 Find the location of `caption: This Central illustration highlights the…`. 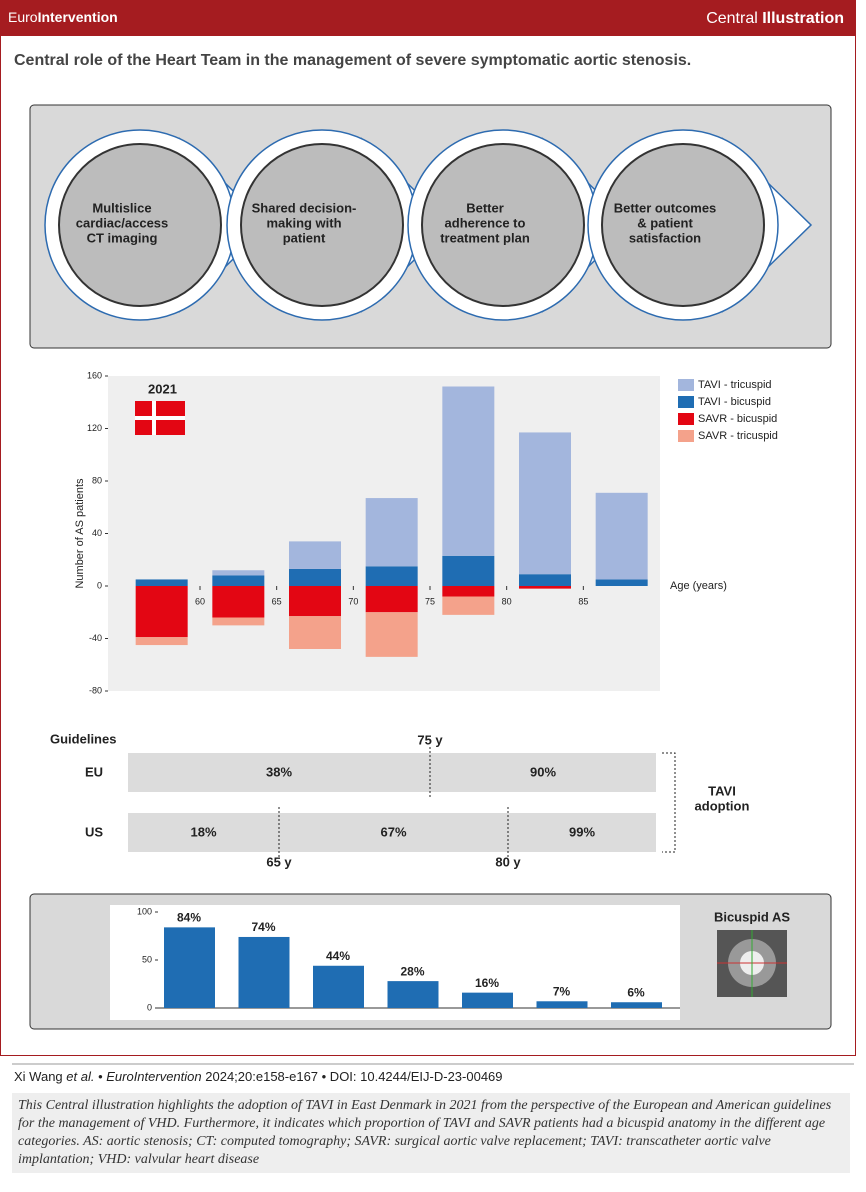

caption: This Central illustration highlights the… is located at coordinates (431, 1133).